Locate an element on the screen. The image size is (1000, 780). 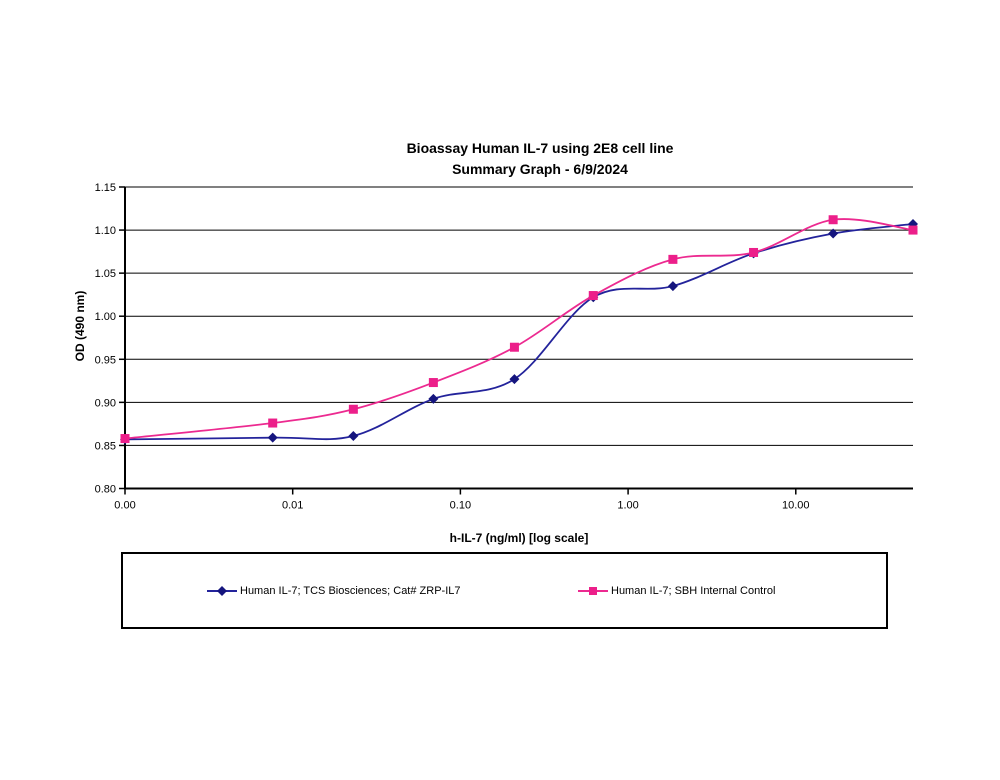
x-tick-label: 1.00 is located at coordinates (627, 506).